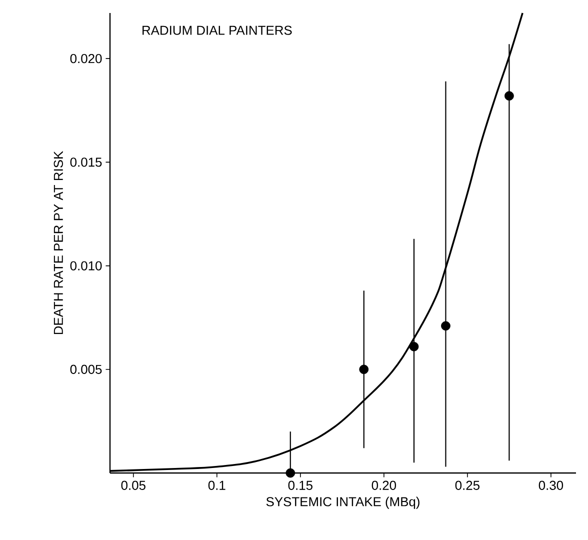 This screenshot has width=588, height=540. What do you see at coordinates (86, 162) in the screenshot?
I see `y-tick-label: 0.015` at bounding box center [86, 162].